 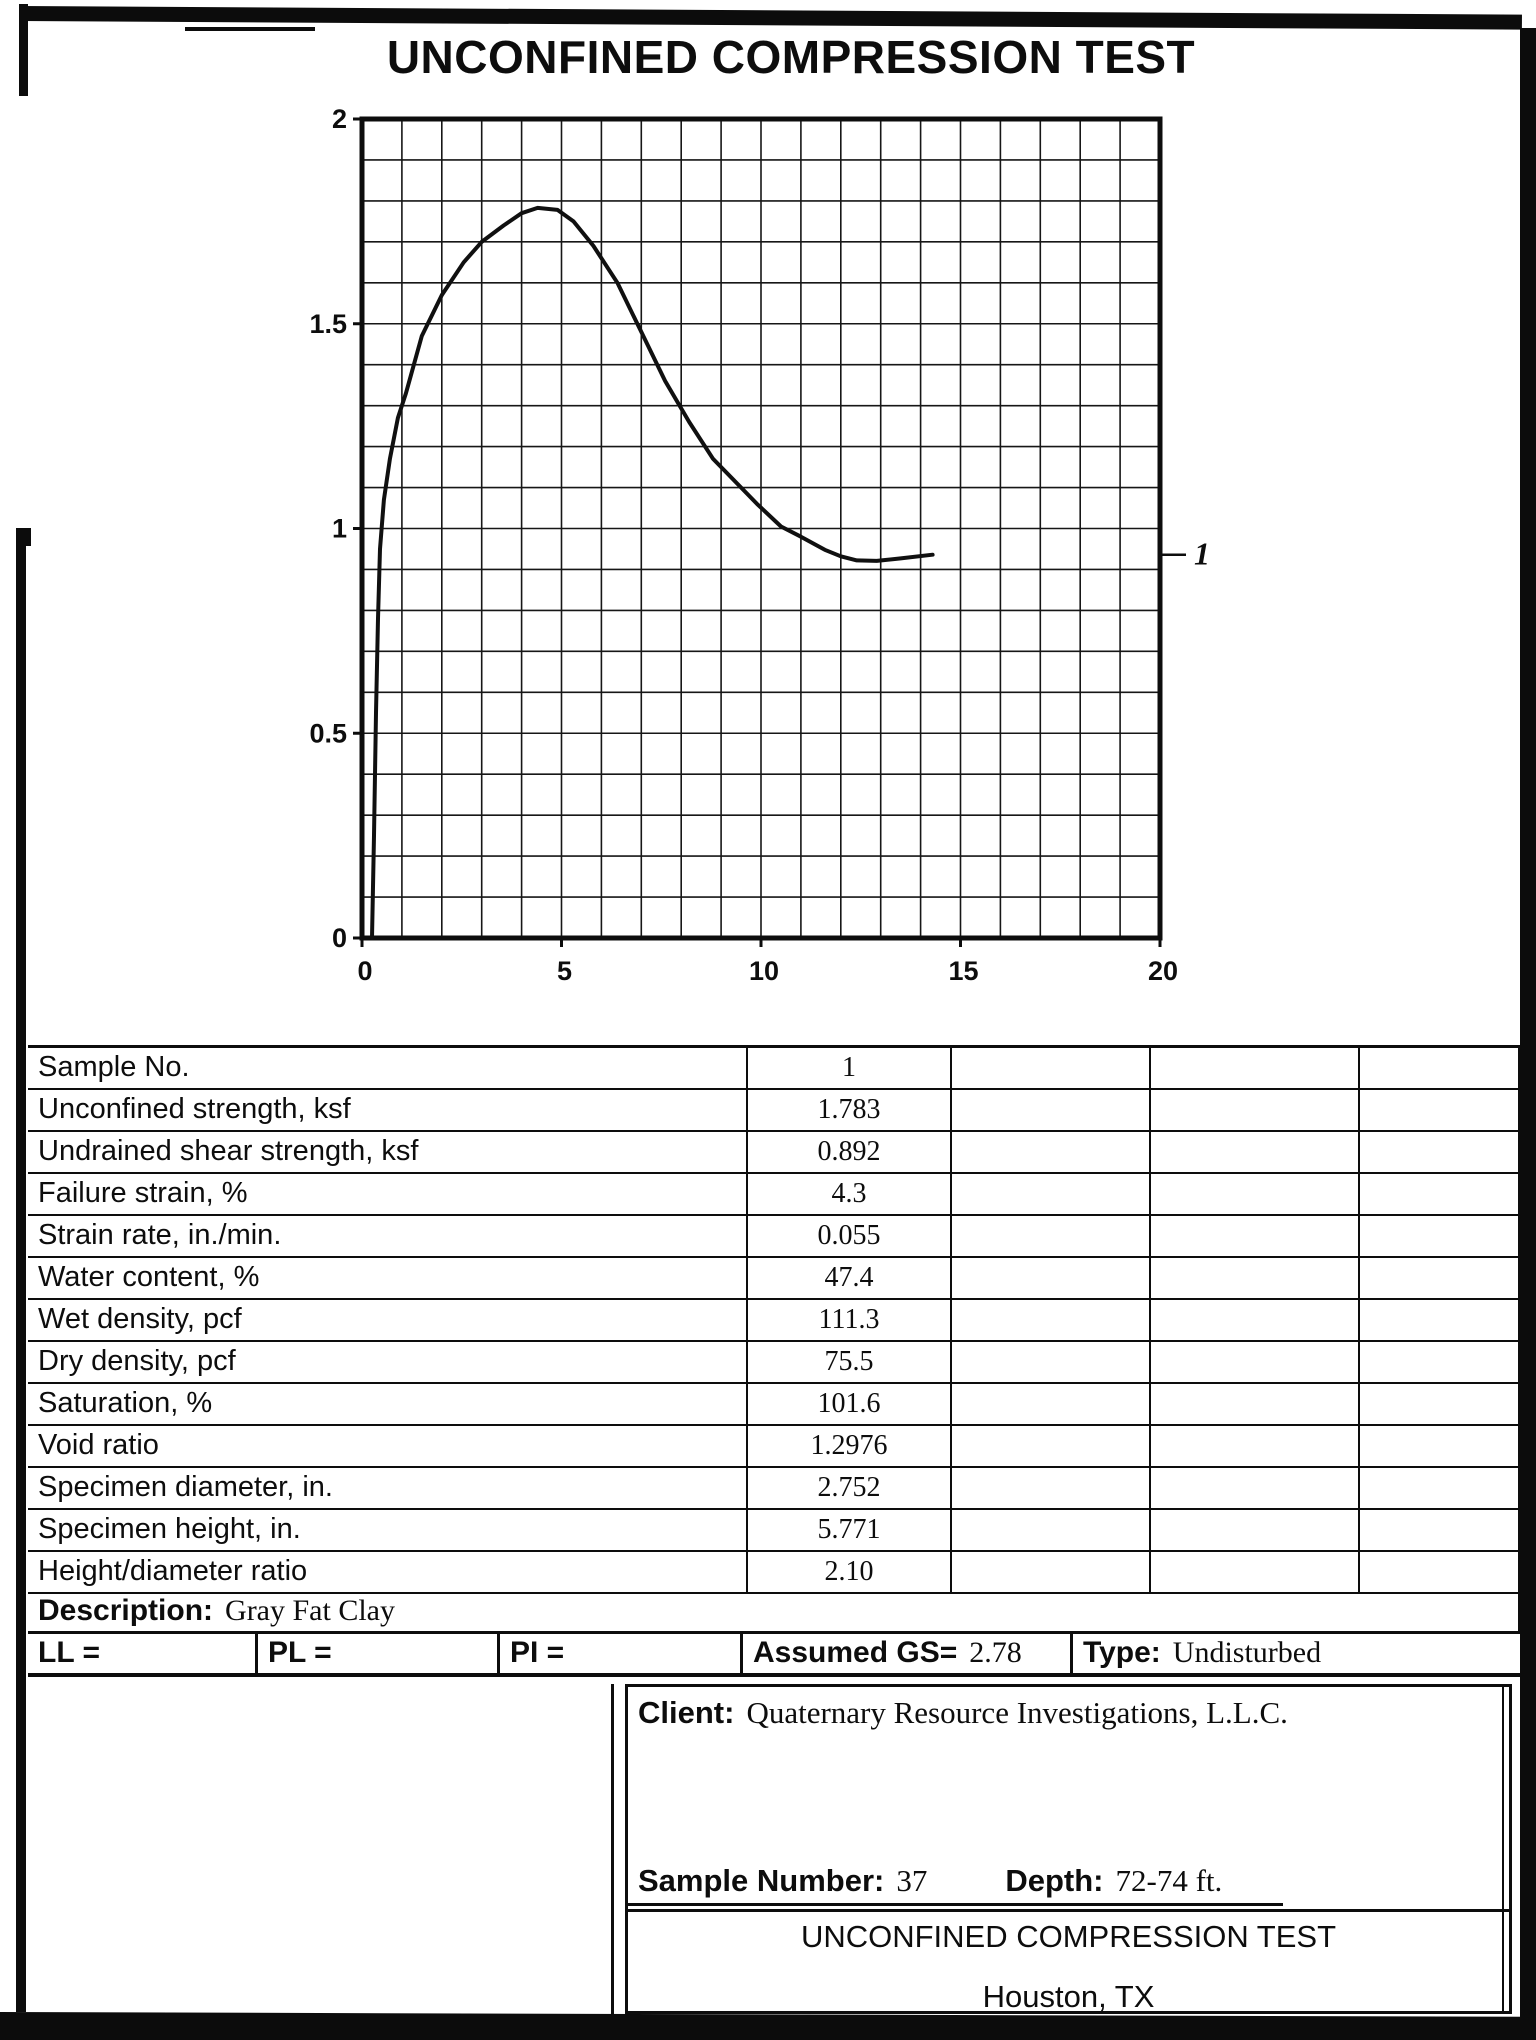 I want to click on row-label: Undrained shear strength, ksf, so click(x=388, y=1152).